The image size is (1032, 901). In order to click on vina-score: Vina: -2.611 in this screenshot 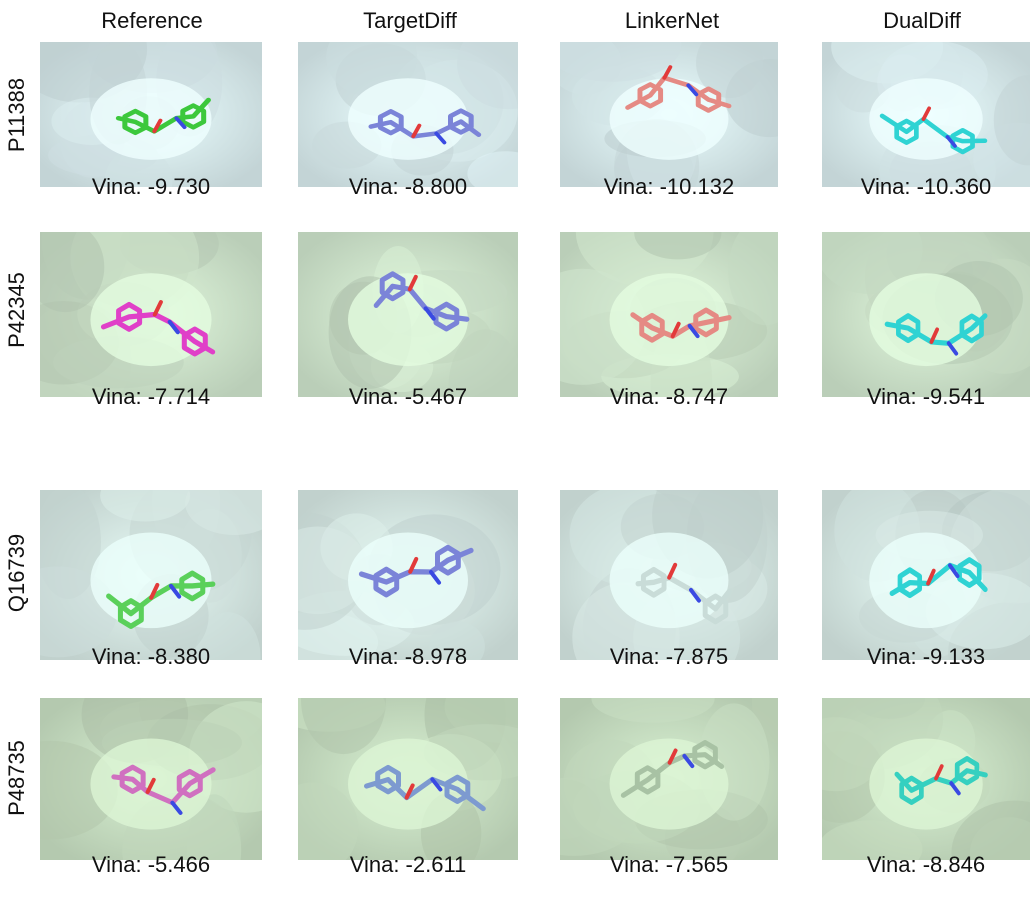, I will do `click(408, 864)`.